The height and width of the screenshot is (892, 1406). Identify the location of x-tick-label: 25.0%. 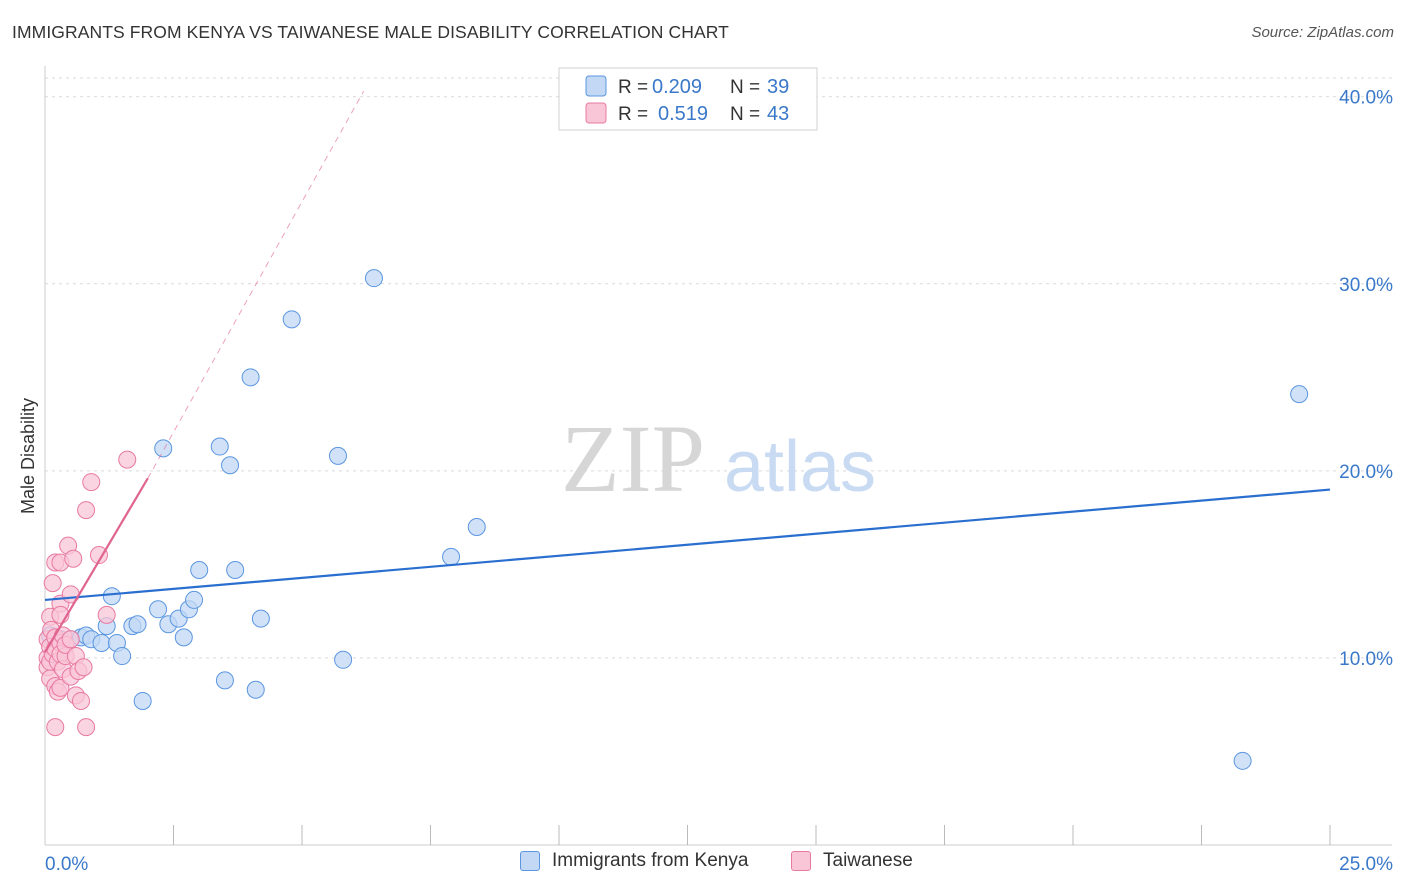
(1366, 864).